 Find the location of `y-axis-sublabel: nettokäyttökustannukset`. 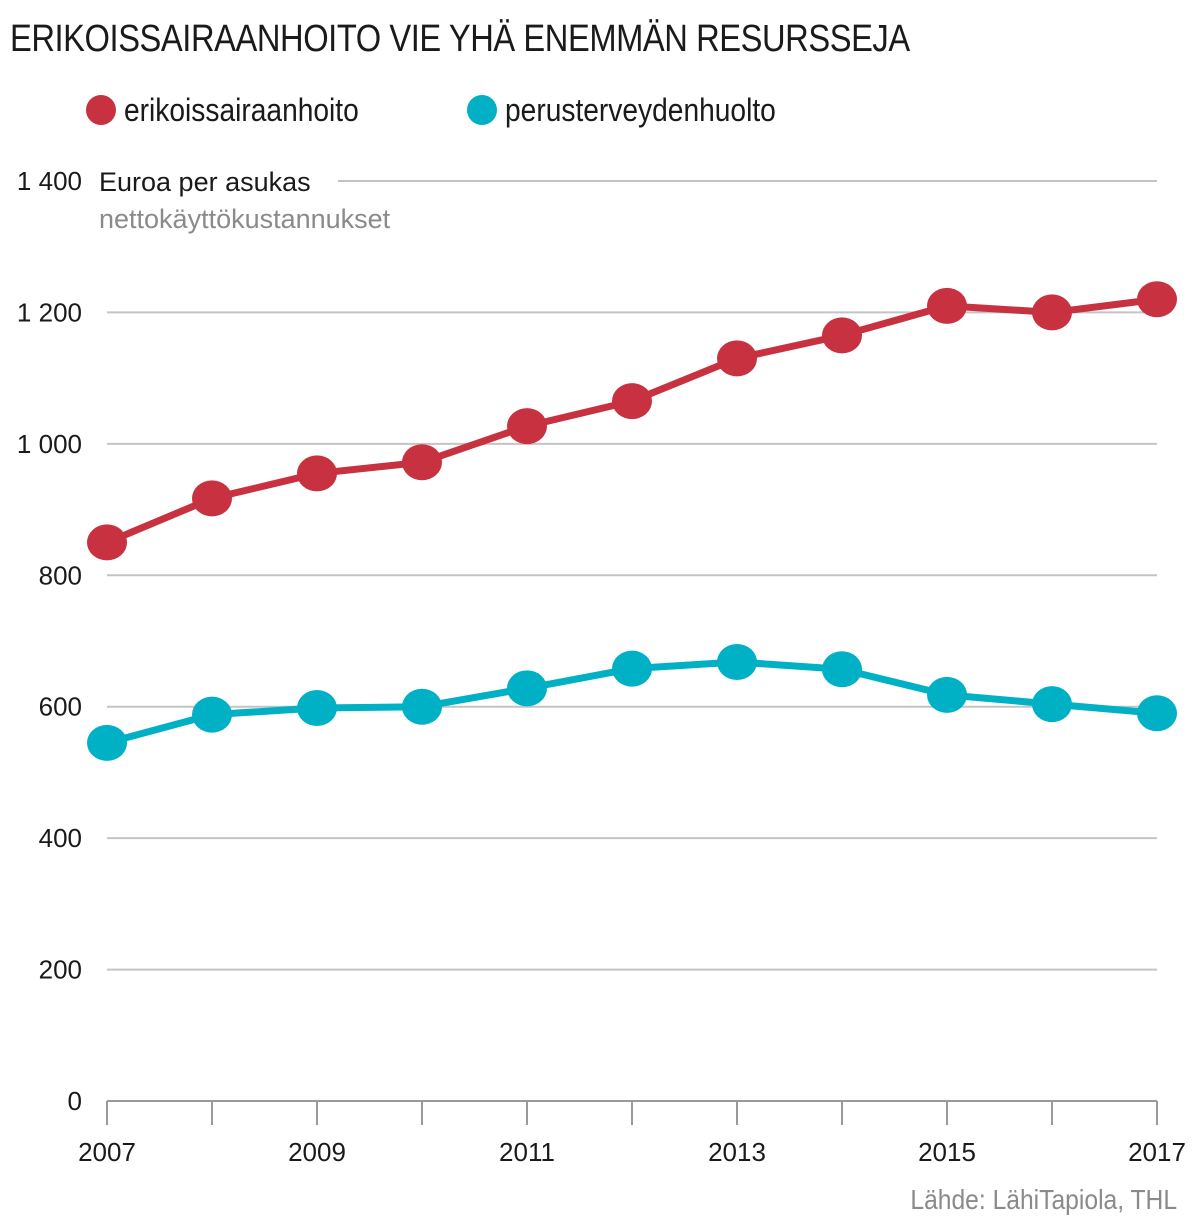

y-axis-sublabel: nettokäyttökustannukset is located at coordinates (245, 219).